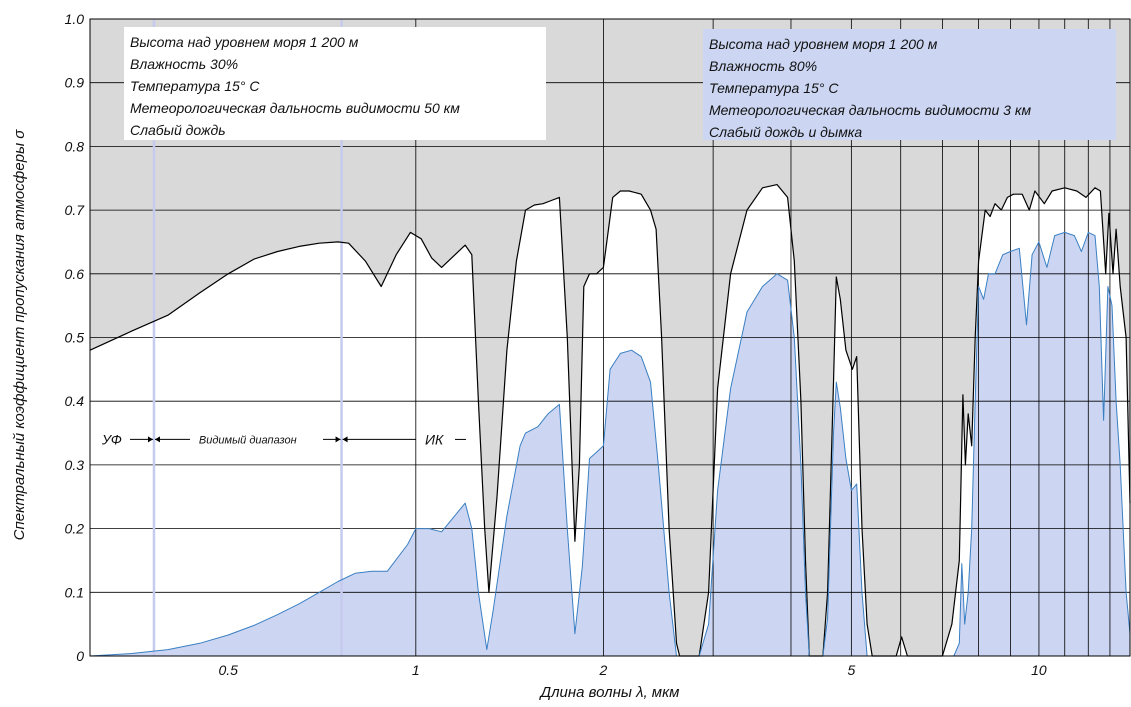 The width and height of the screenshot is (1131, 707). I want to click on y-tick-label: 0.6, so click(75, 274).